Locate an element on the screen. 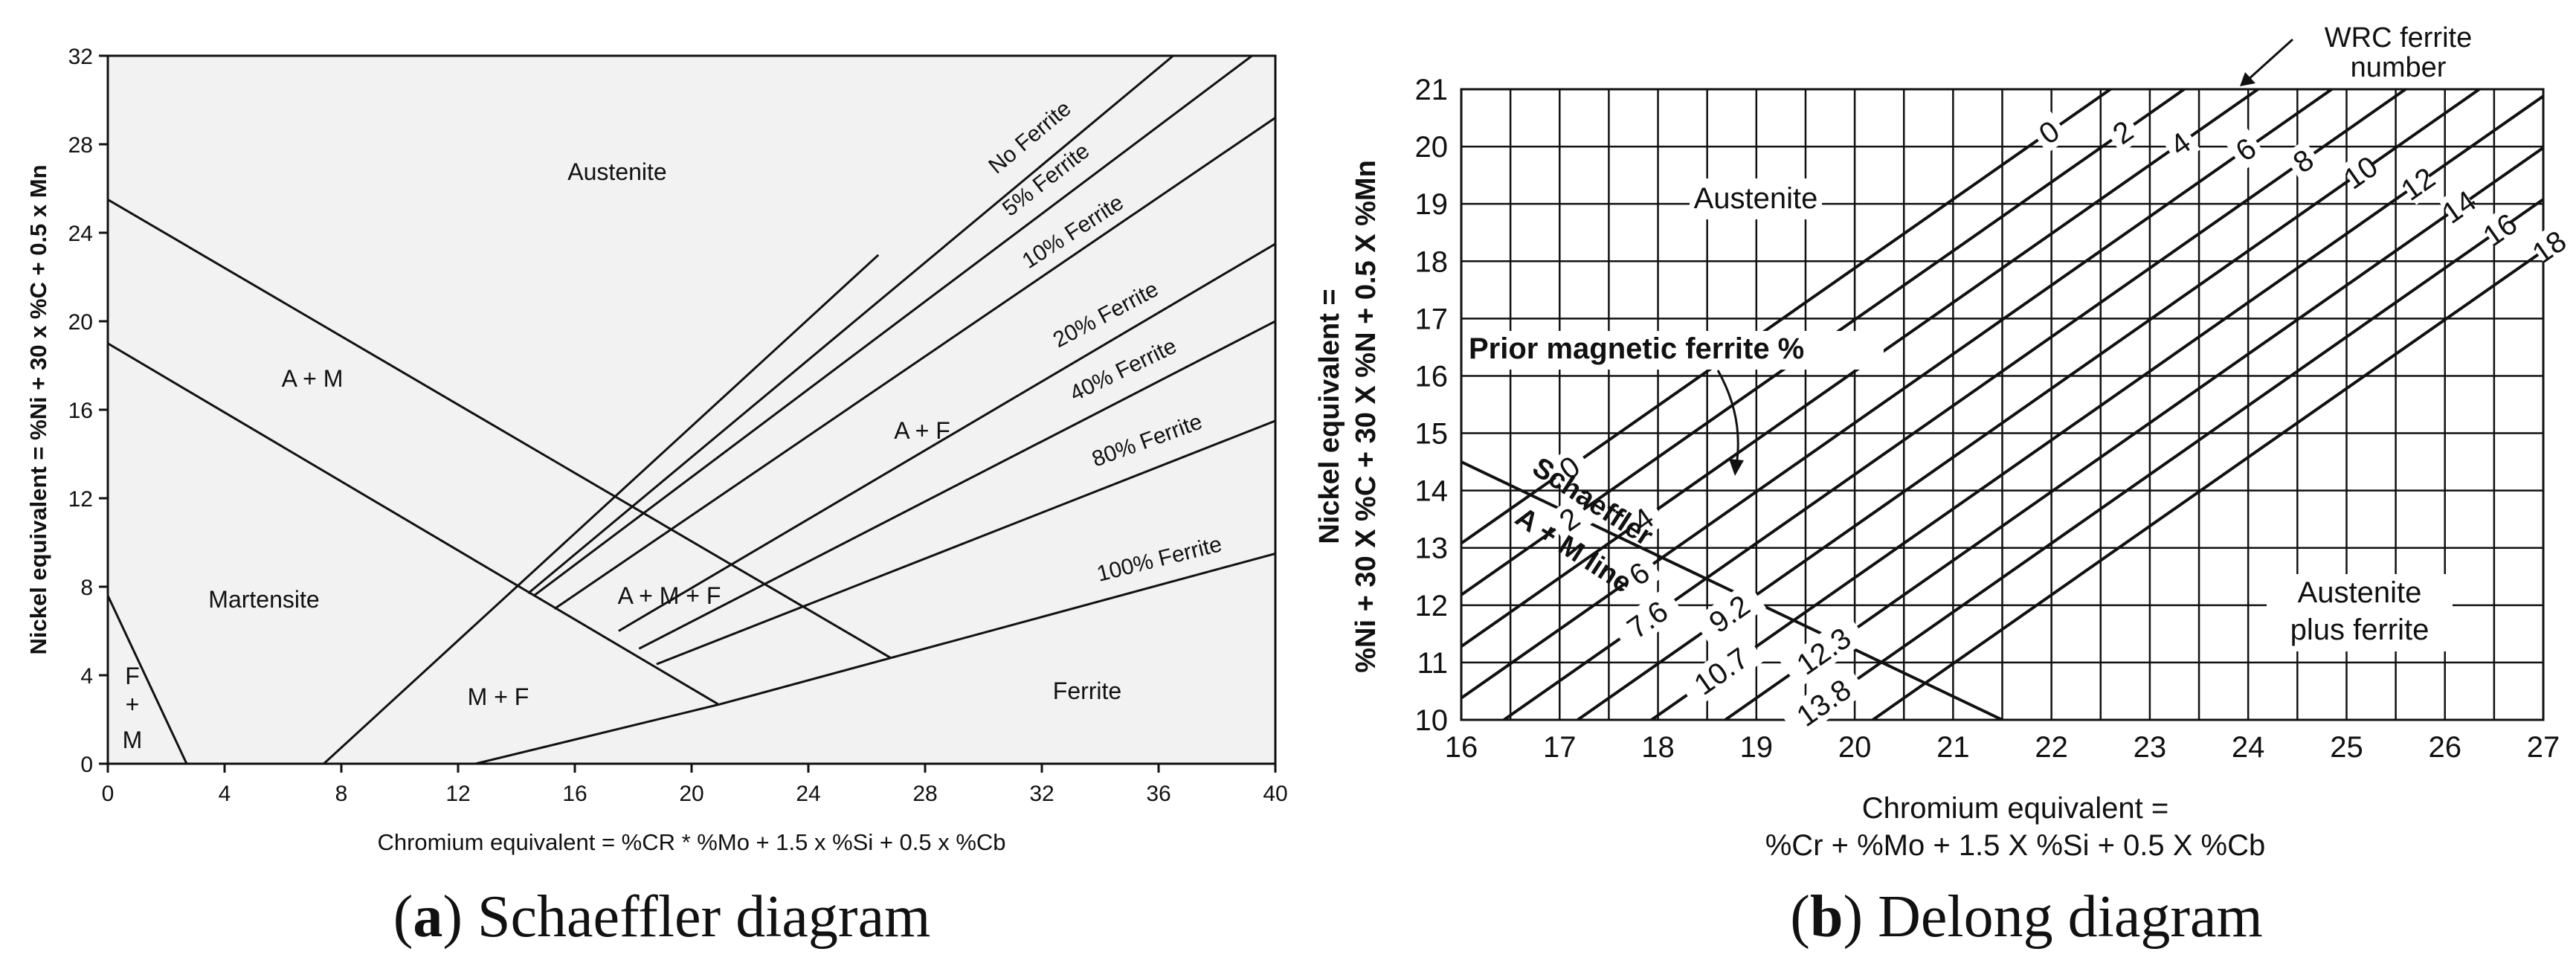 The width and height of the screenshot is (2576, 966). region-austenite: Austenite is located at coordinates (616, 171).